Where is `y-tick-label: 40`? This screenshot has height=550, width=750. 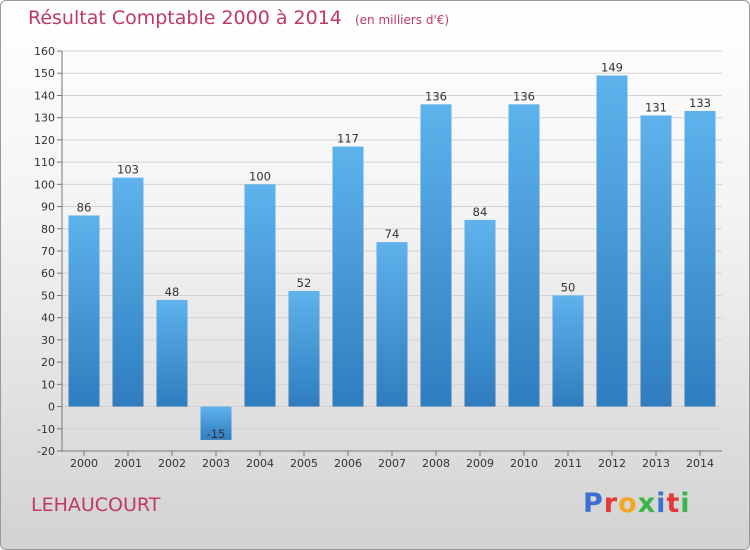 y-tick-label: 40 is located at coordinates (48, 318).